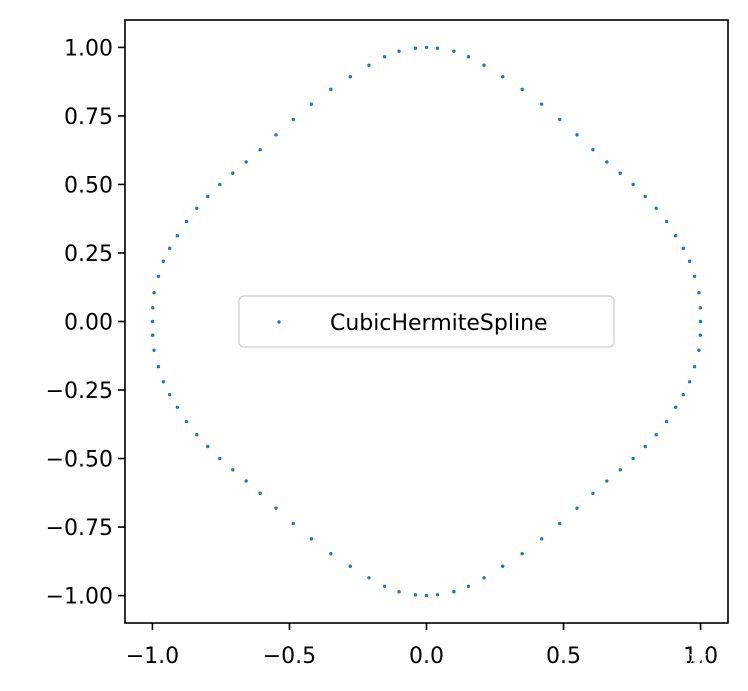 The height and width of the screenshot is (691, 748). What do you see at coordinates (289, 656) in the screenshot?
I see `x-tick-label: −0.5` at bounding box center [289, 656].